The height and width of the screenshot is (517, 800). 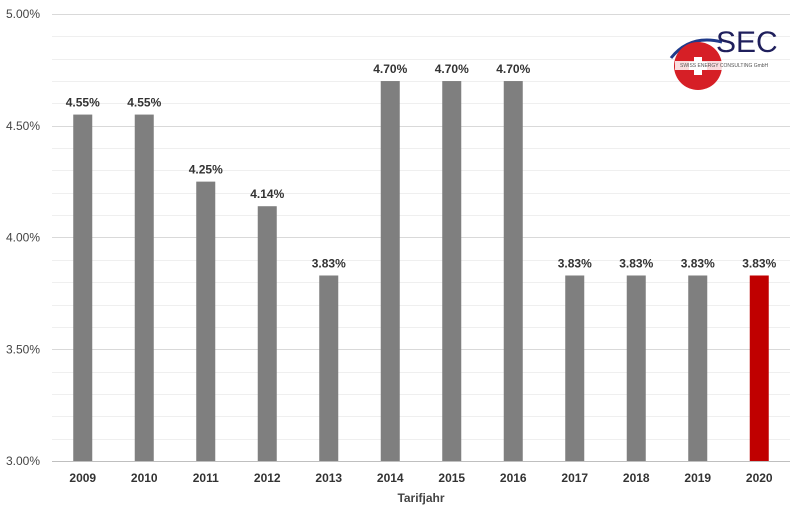 What do you see at coordinates (420, 498) in the screenshot?
I see `x-axis-label: Tarifjahr` at bounding box center [420, 498].